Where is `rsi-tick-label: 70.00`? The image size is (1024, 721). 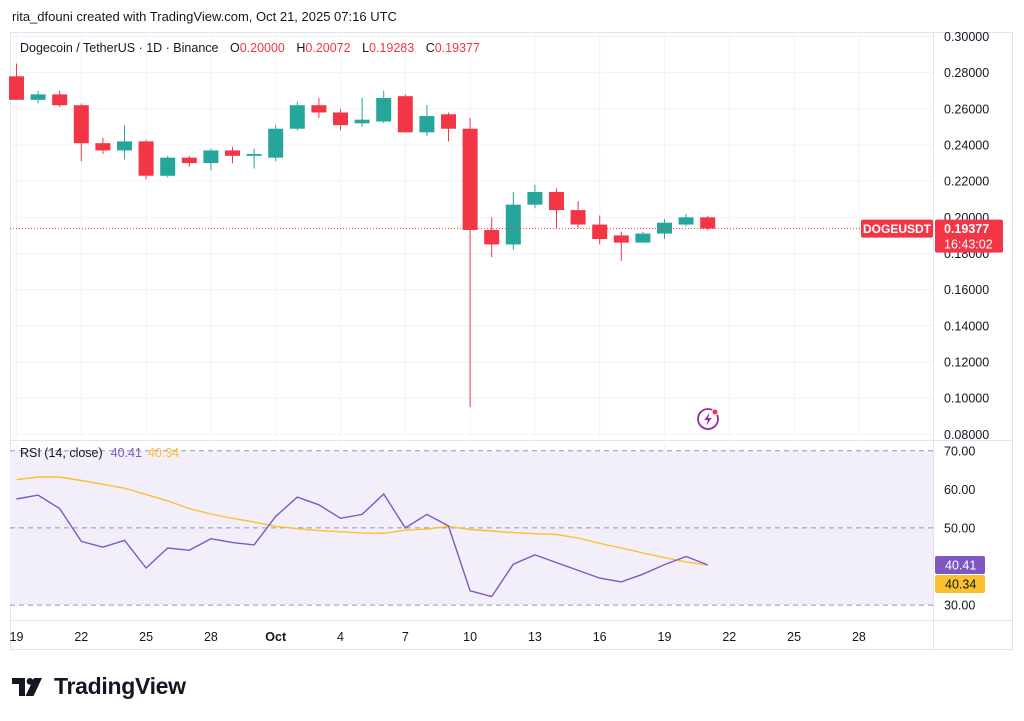
rsi-tick-label: 70.00 is located at coordinates (959, 451).